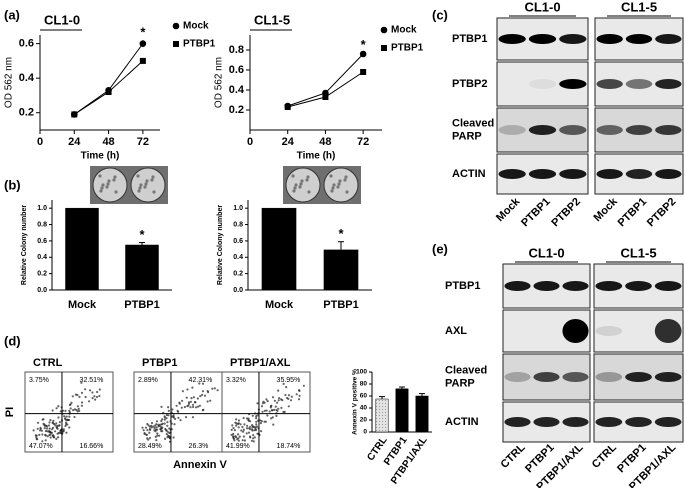 This screenshot has height=488, width=685. What do you see at coordinates (638, 252) in the screenshot?
I see `blot-column-title: CL1-5` at bounding box center [638, 252].